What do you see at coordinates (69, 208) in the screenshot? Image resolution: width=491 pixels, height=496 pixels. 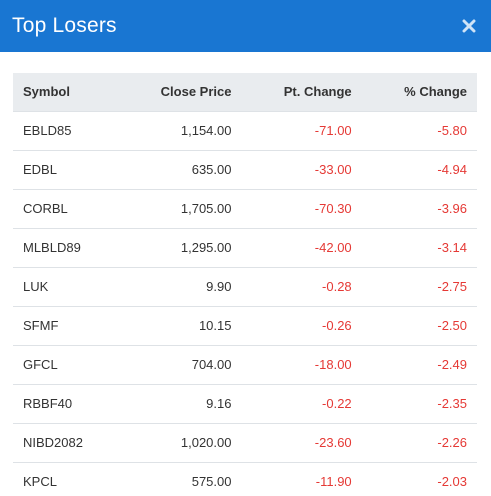 I see `cell-symbol: CORBL` at bounding box center [69, 208].